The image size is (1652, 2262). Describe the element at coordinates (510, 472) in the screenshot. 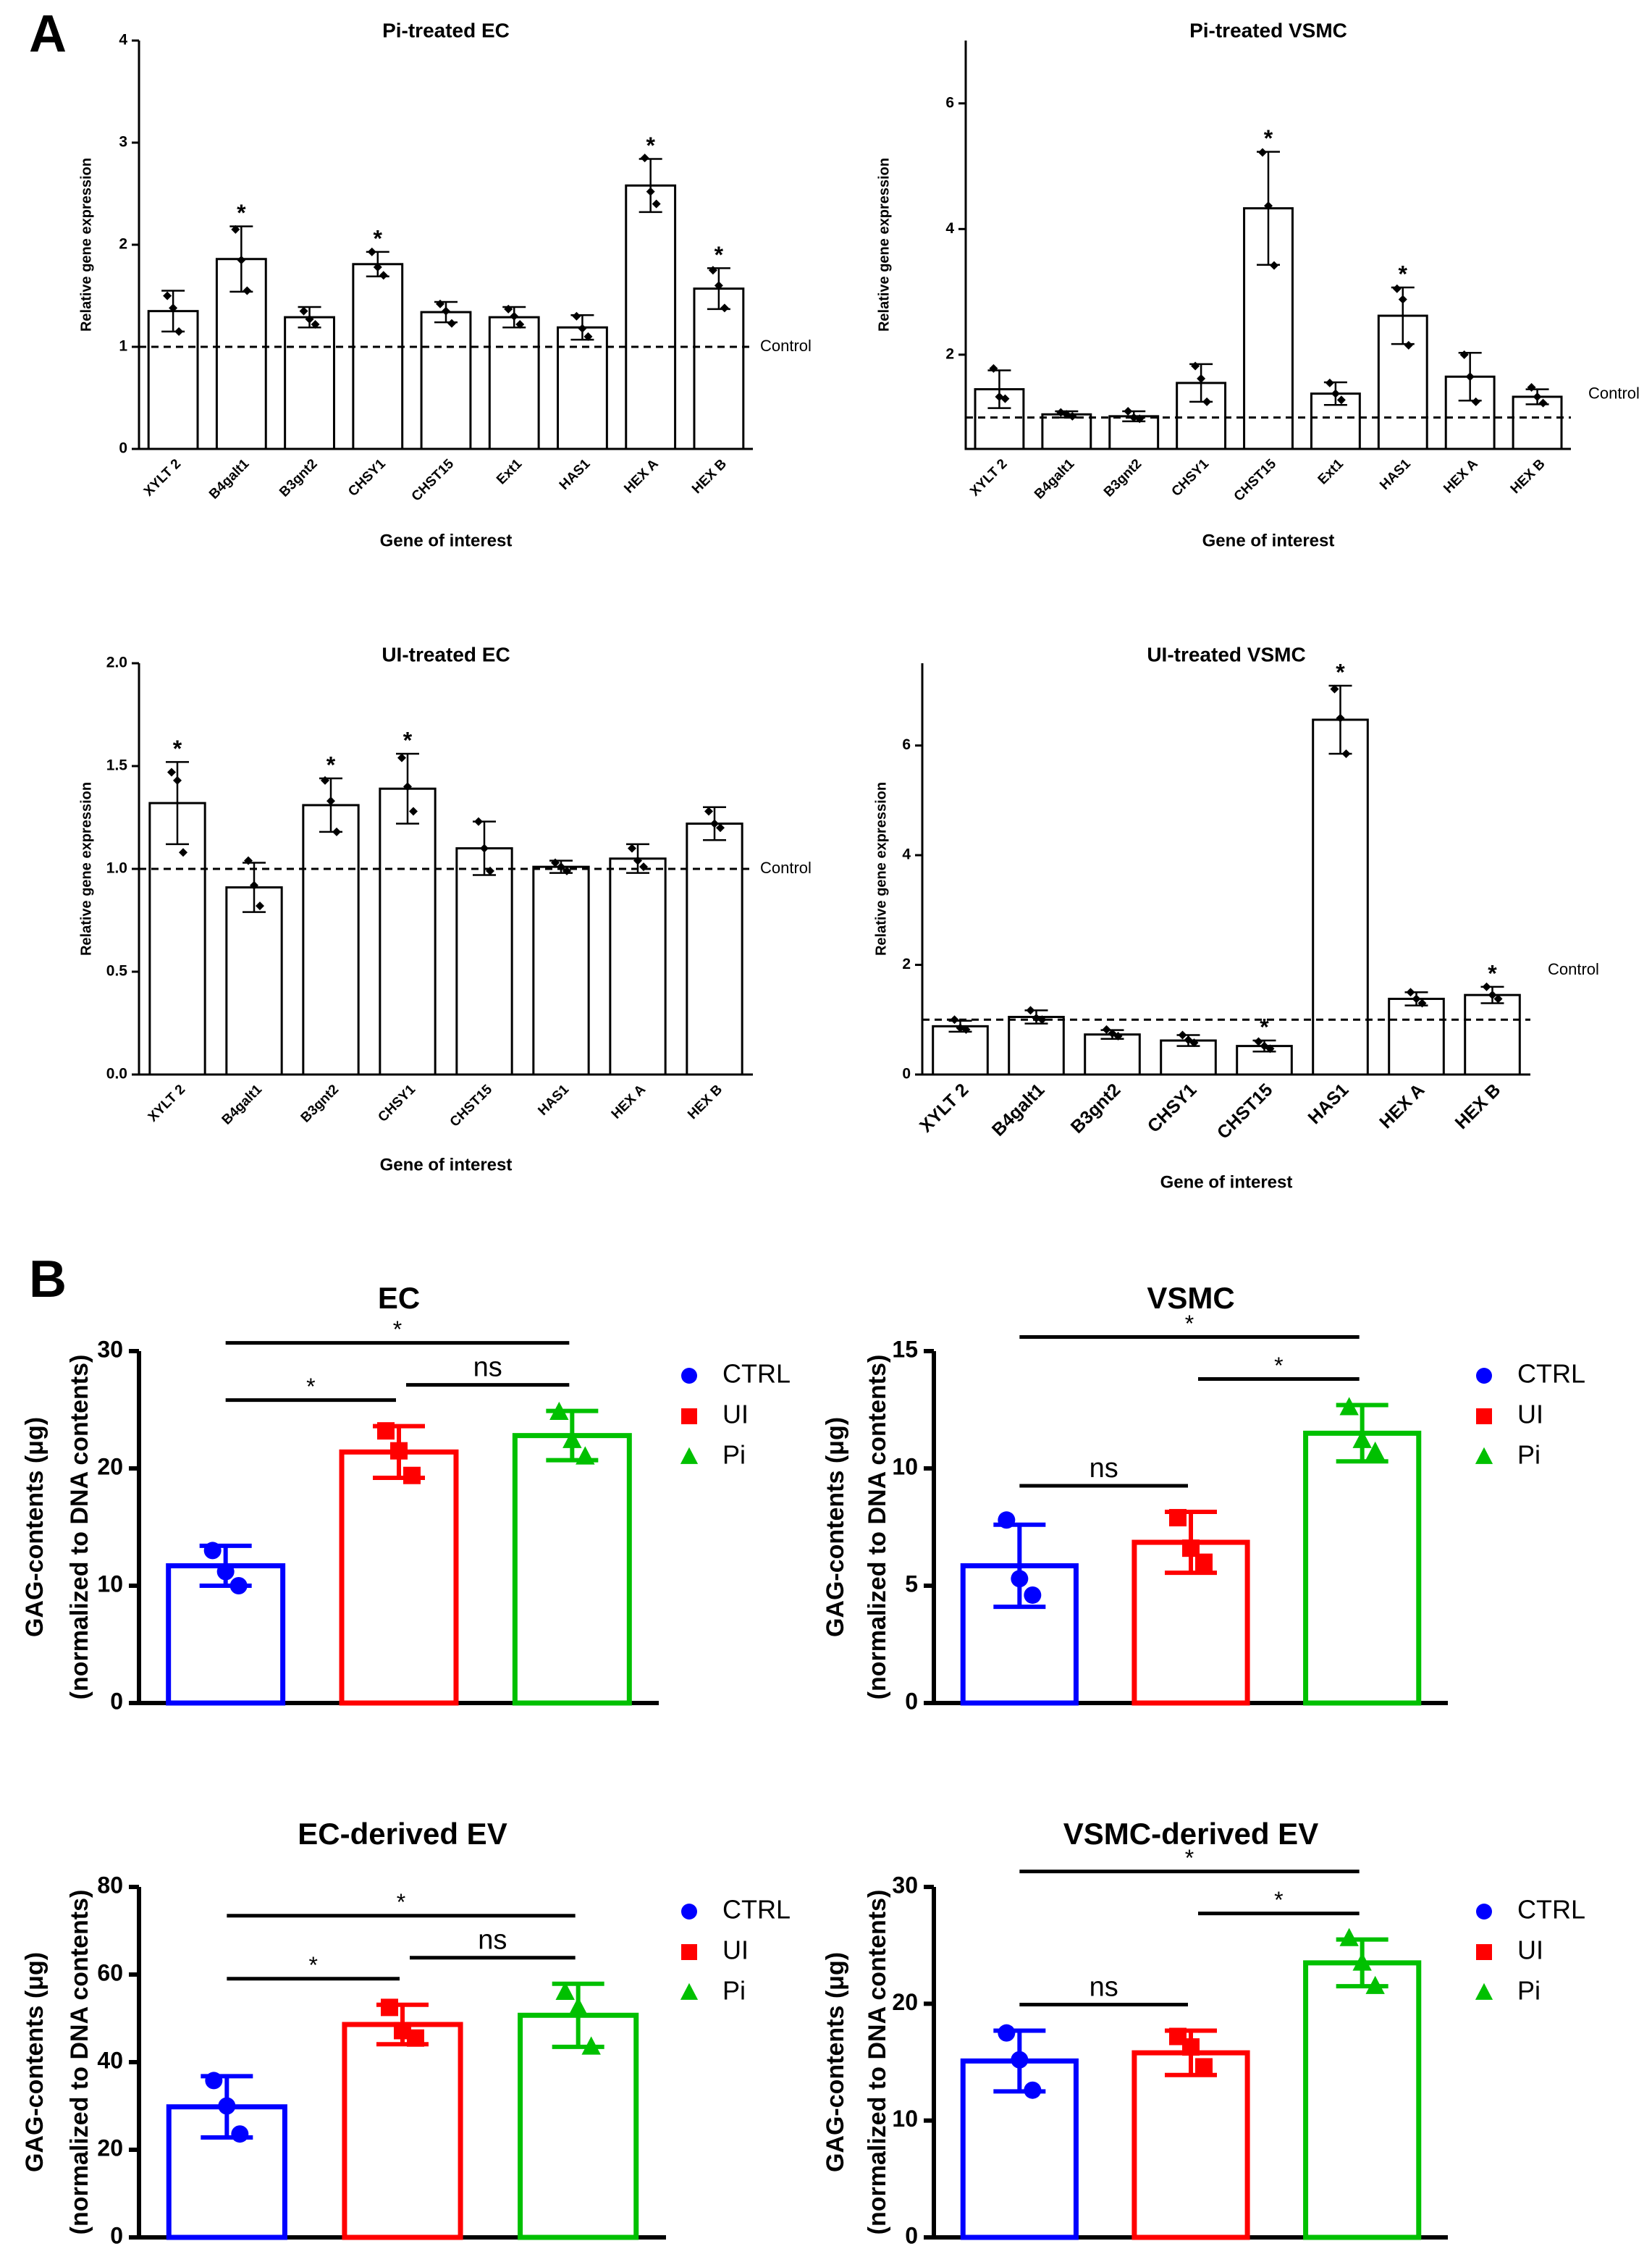

I see `x-tick-label: Ext1` at that location.